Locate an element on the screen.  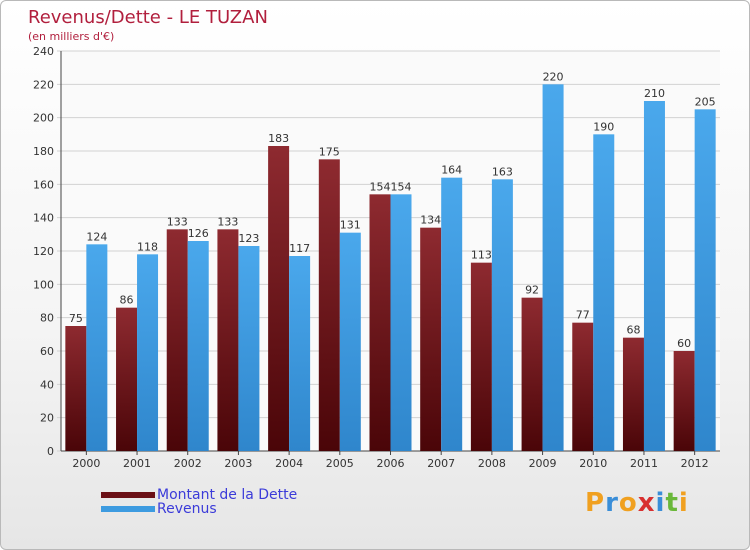
data-label-revenue: 117 is located at coordinates (299, 248).